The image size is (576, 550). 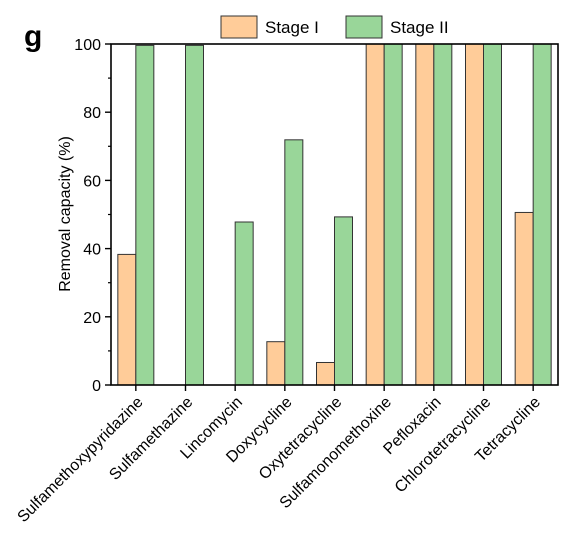 What do you see at coordinates (87, 45) in the screenshot?
I see `y-tick-label: 100` at bounding box center [87, 45].